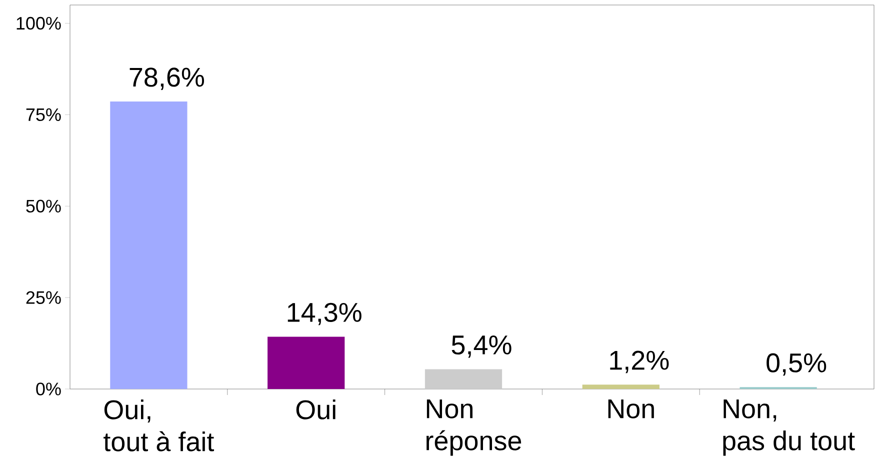 The width and height of the screenshot is (885, 463). I want to click on y-tick-label: 25%, so click(43, 297).